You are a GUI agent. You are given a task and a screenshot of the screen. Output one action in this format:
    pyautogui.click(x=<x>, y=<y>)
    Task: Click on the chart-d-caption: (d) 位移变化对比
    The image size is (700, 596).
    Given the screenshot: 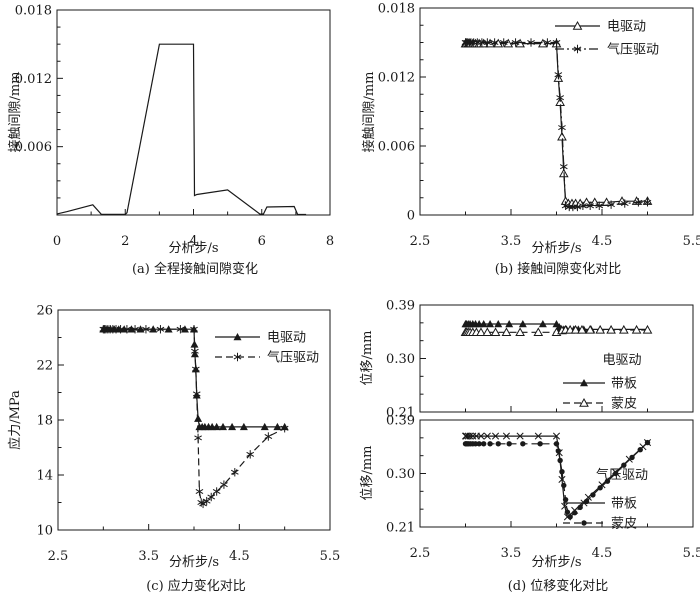 What is the action you would take?
    pyautogui.click(x=558, y=586)
    